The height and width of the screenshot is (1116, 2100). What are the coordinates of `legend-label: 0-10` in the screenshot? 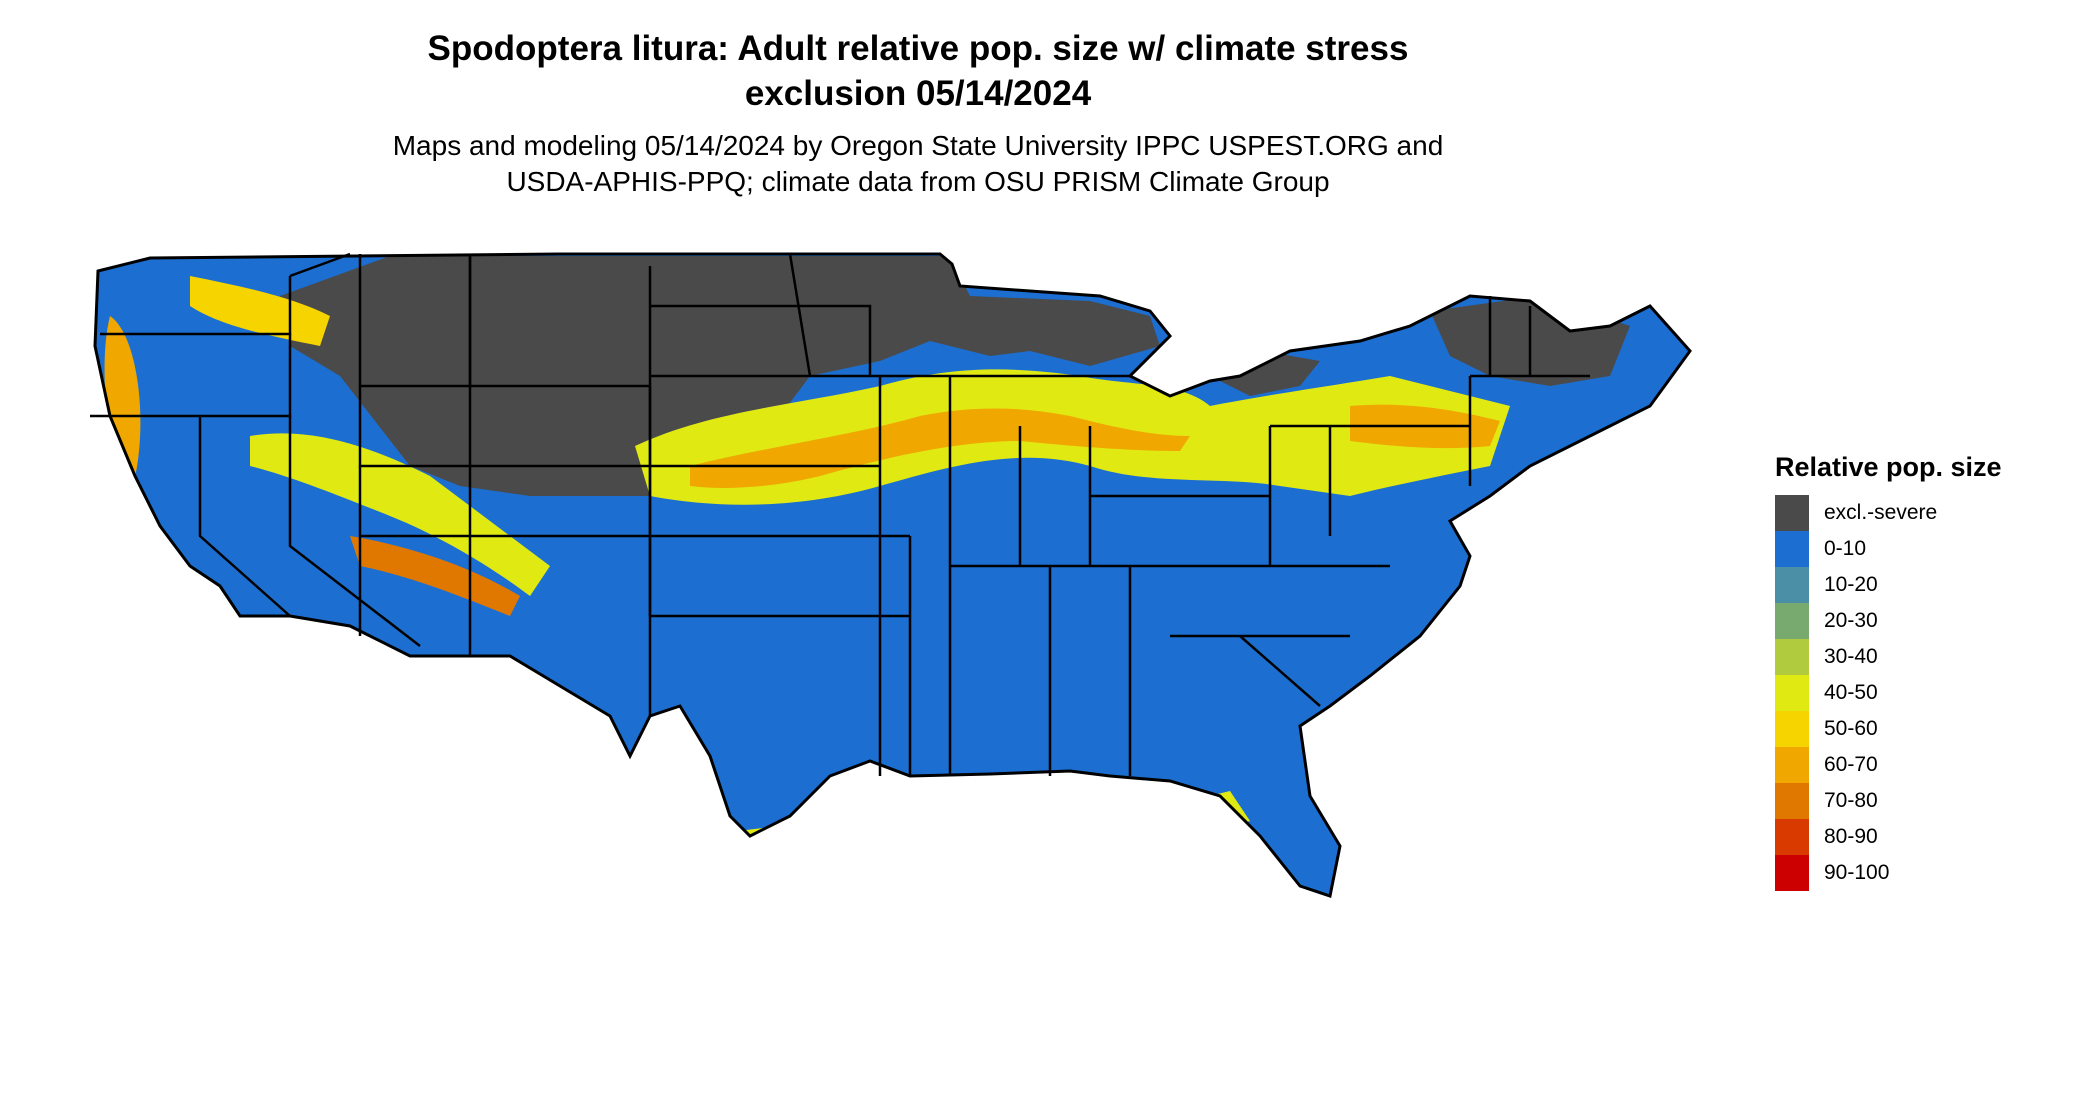 It's located at (1845, 549).